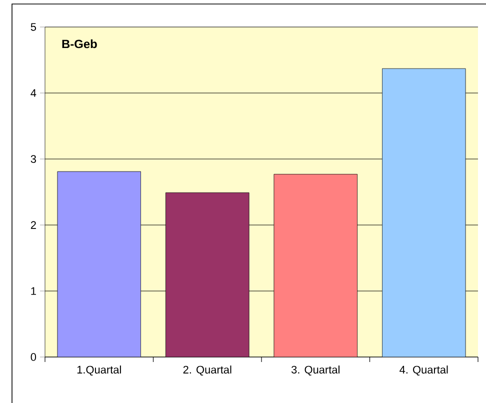  I want to click on y-tick-label: 2, so click(33, 225).